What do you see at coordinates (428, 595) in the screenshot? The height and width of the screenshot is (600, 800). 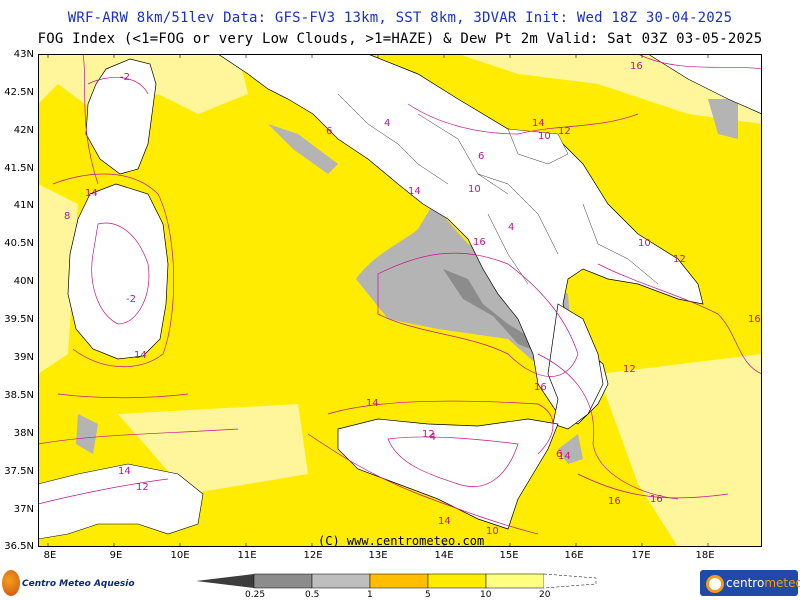 I see `legend-label: 5` at bounding box center [428, 595].